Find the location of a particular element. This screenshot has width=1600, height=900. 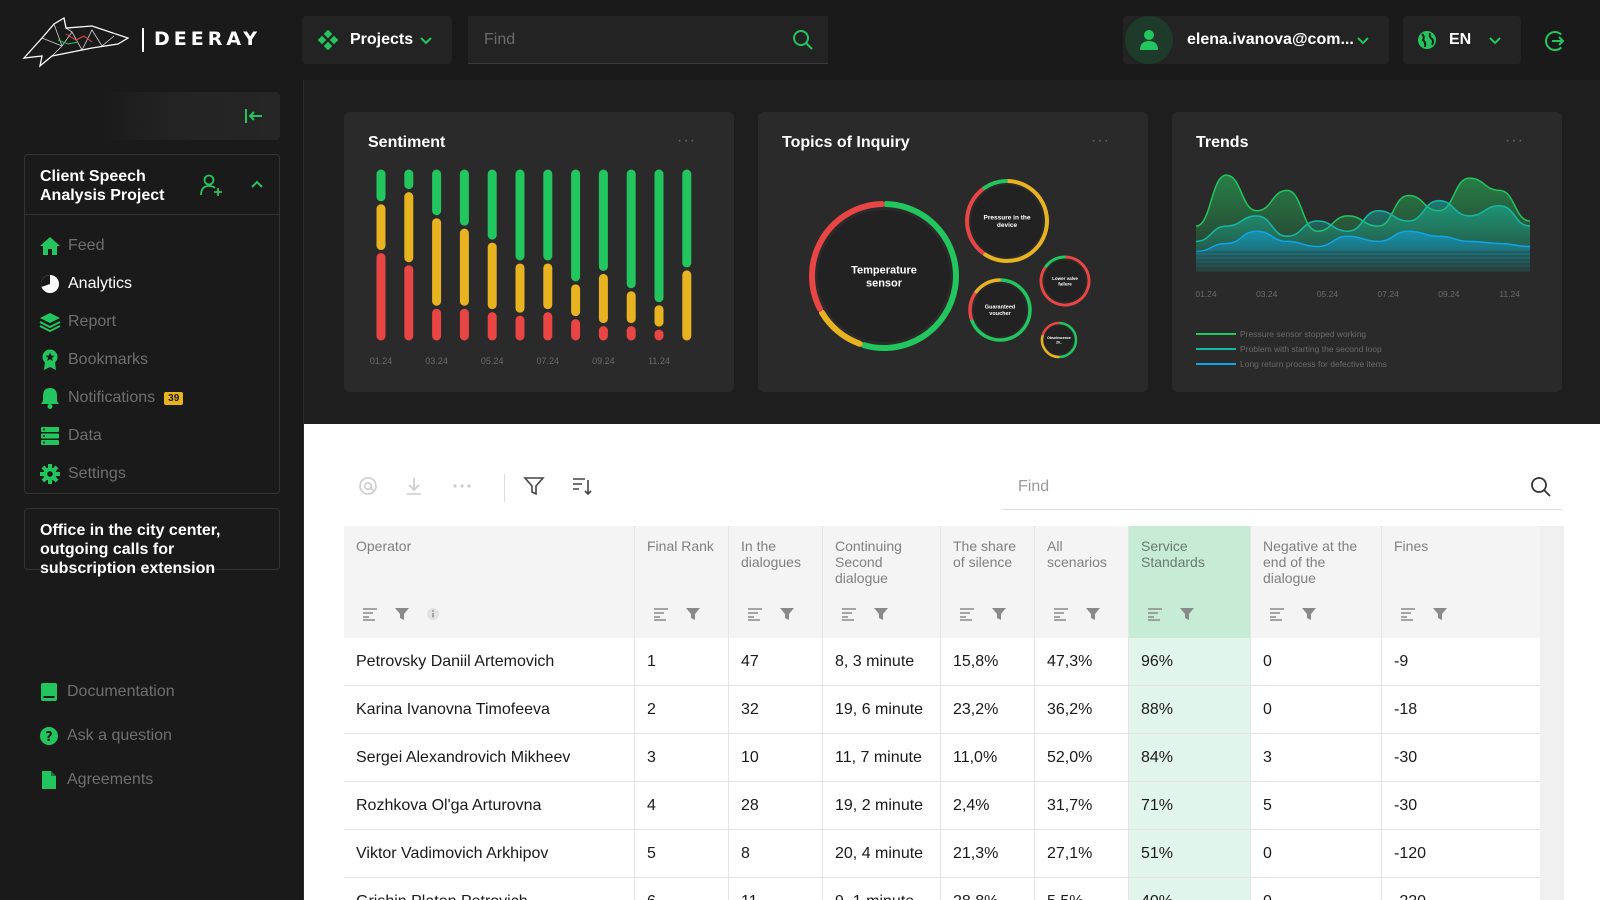

table-search is located at coordinates (1282, 487).